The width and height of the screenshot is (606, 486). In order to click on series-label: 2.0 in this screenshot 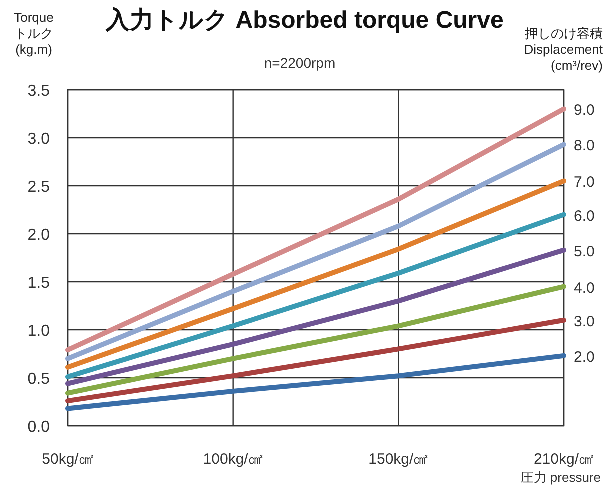, I will do `click(584, 357)`.